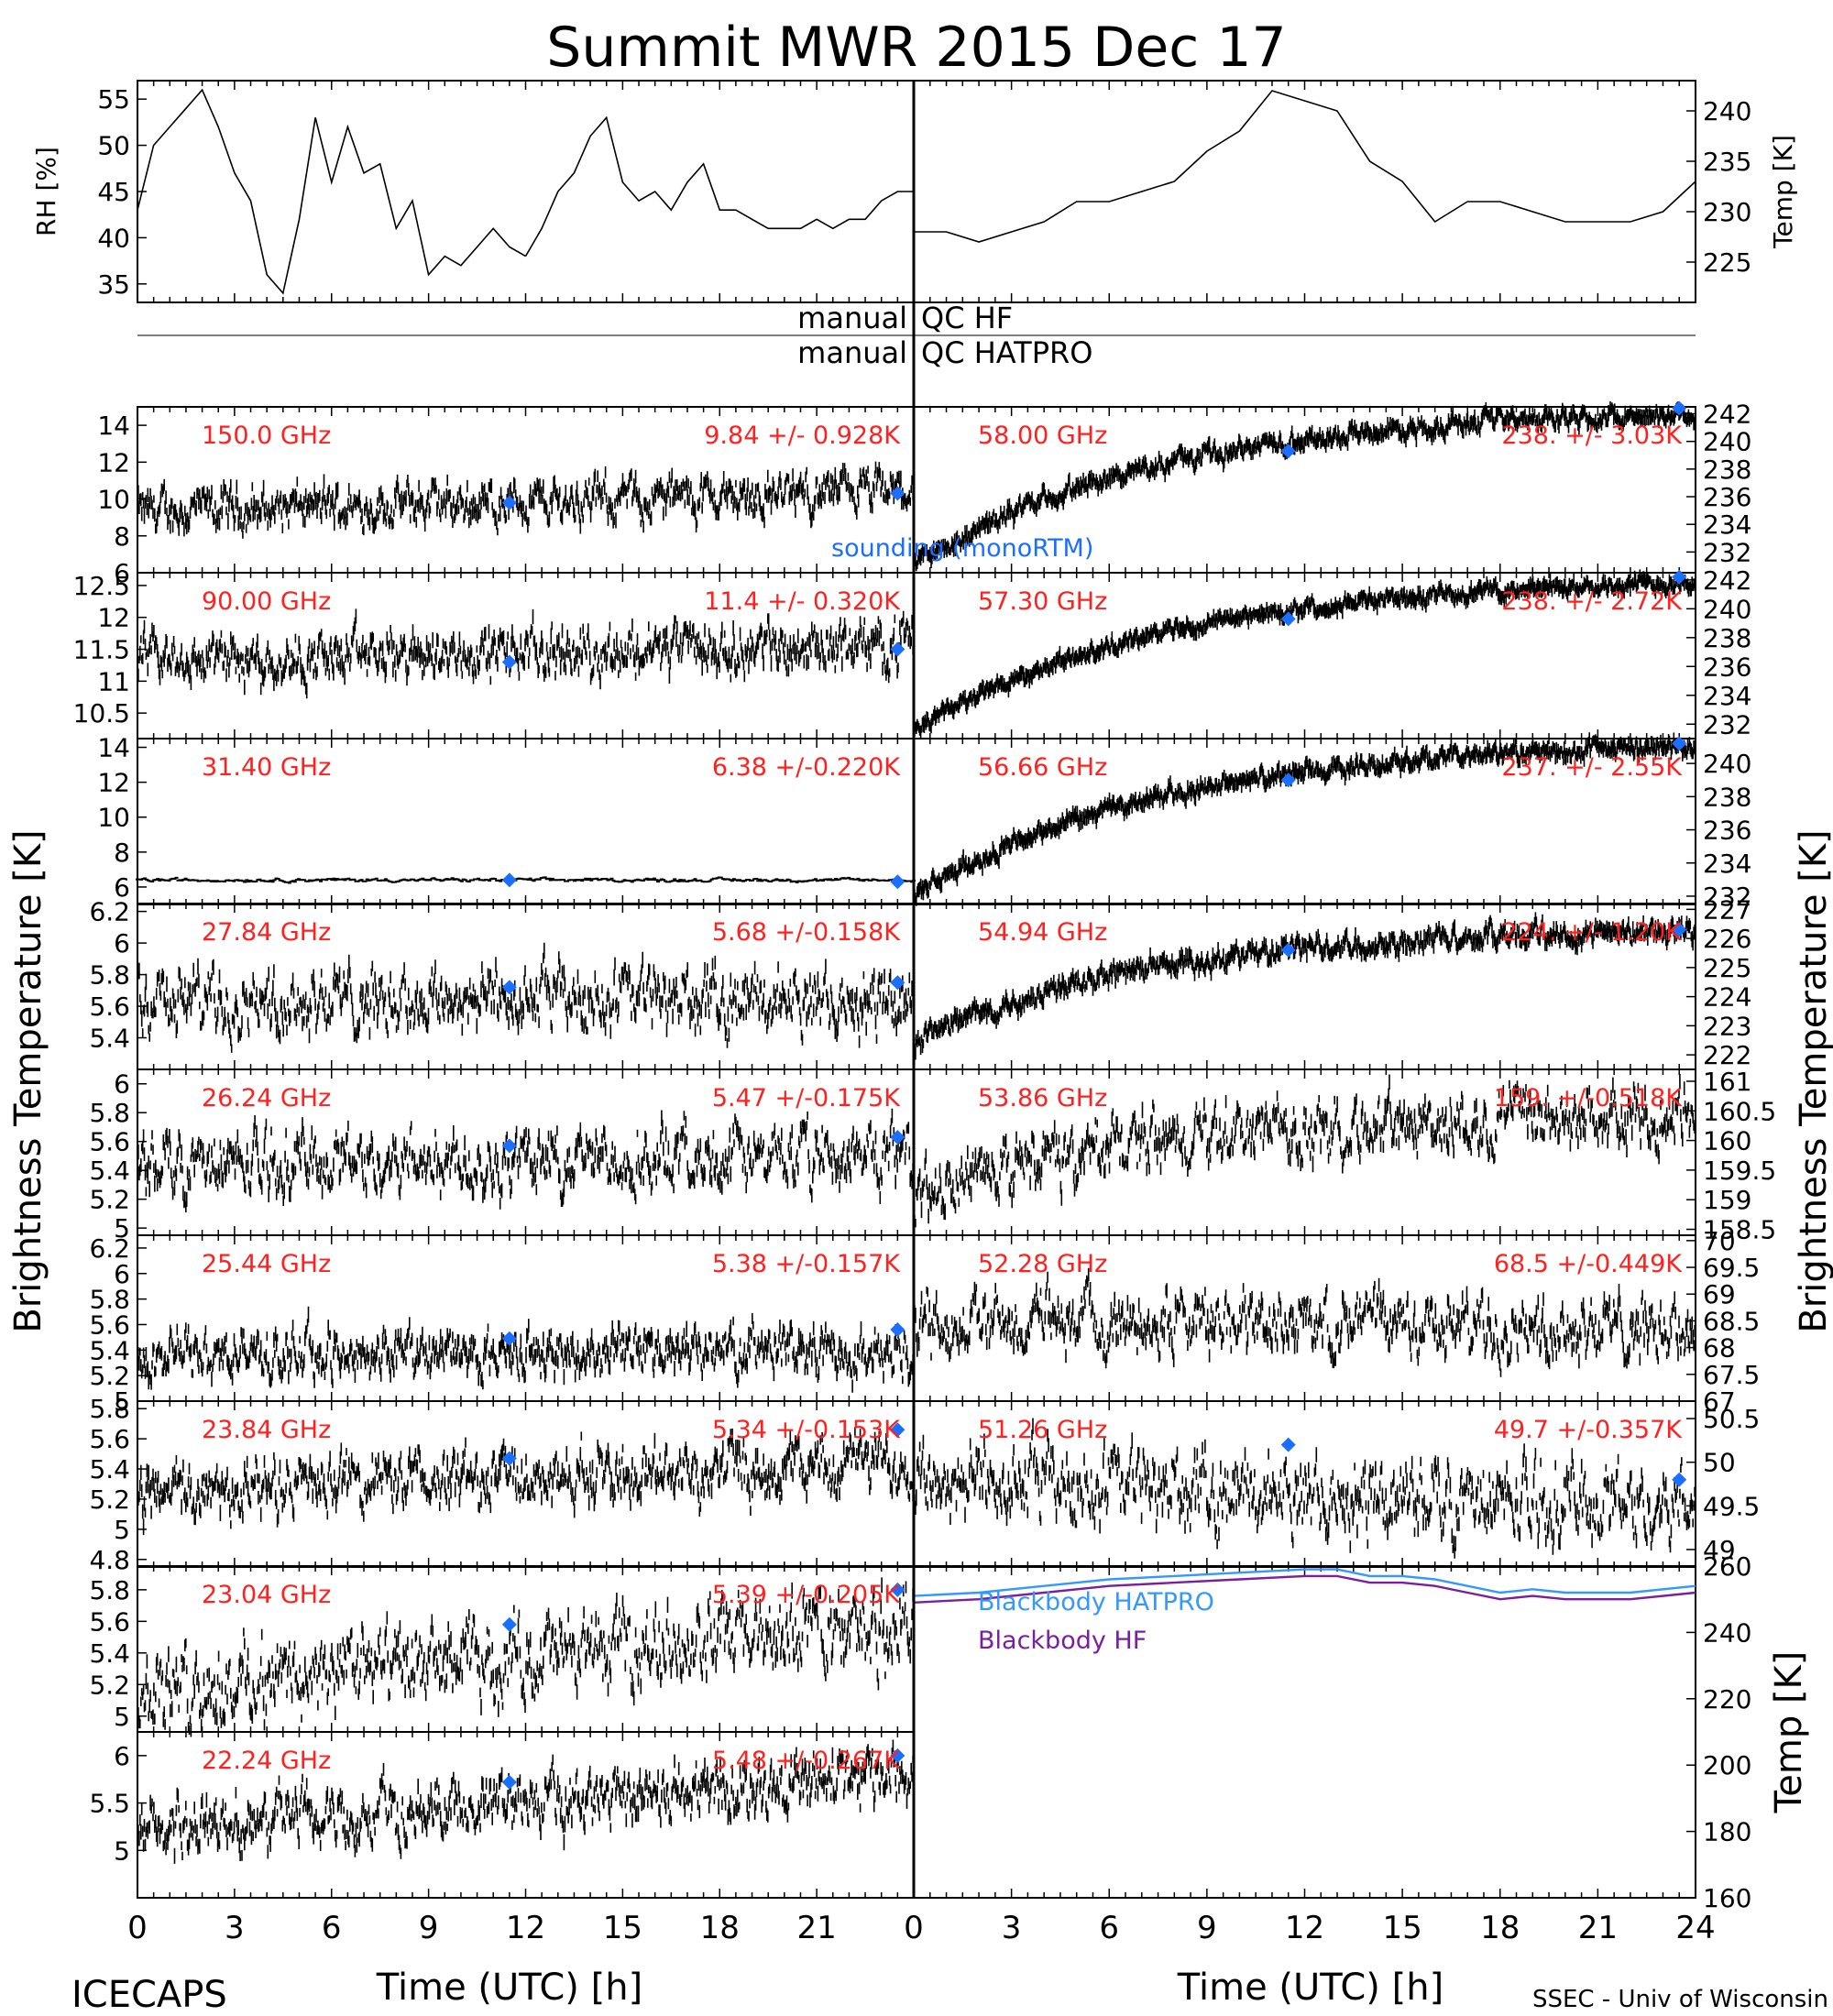  I want to click on y-tick-label: 5.5, so click(109, 1804).